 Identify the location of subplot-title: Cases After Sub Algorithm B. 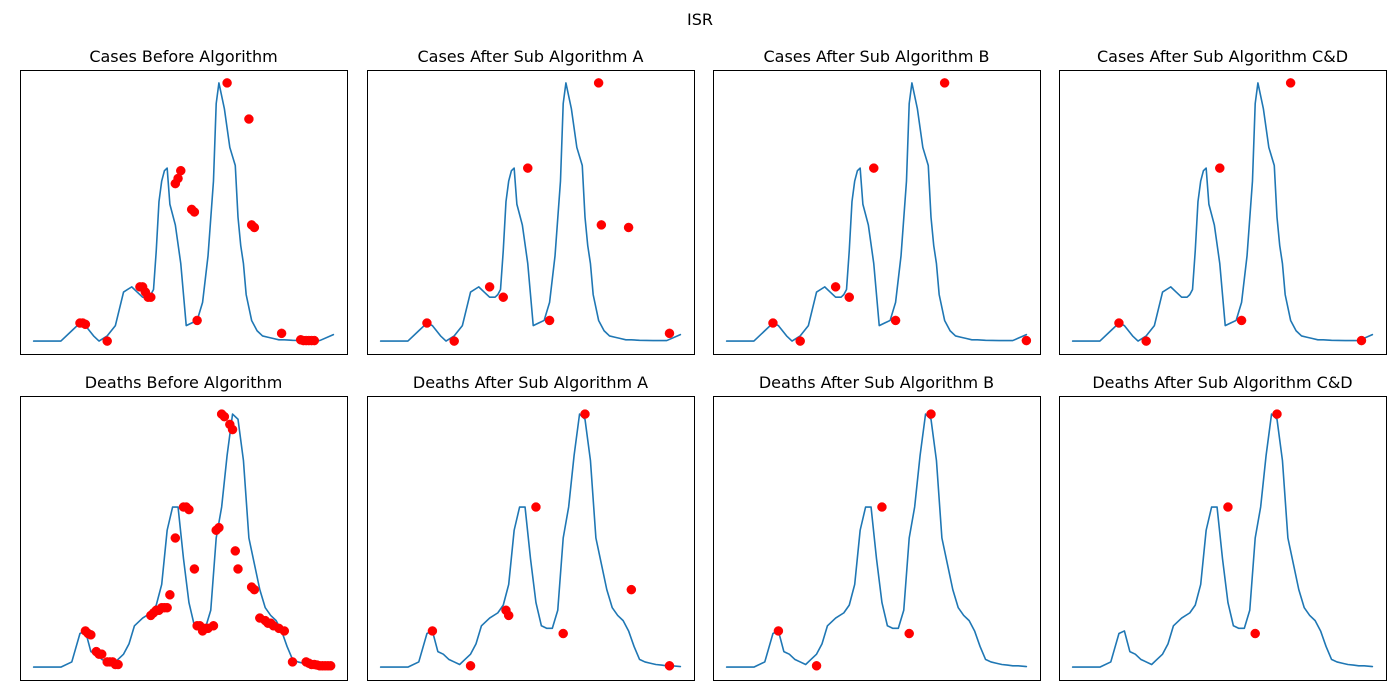
(876, 56).